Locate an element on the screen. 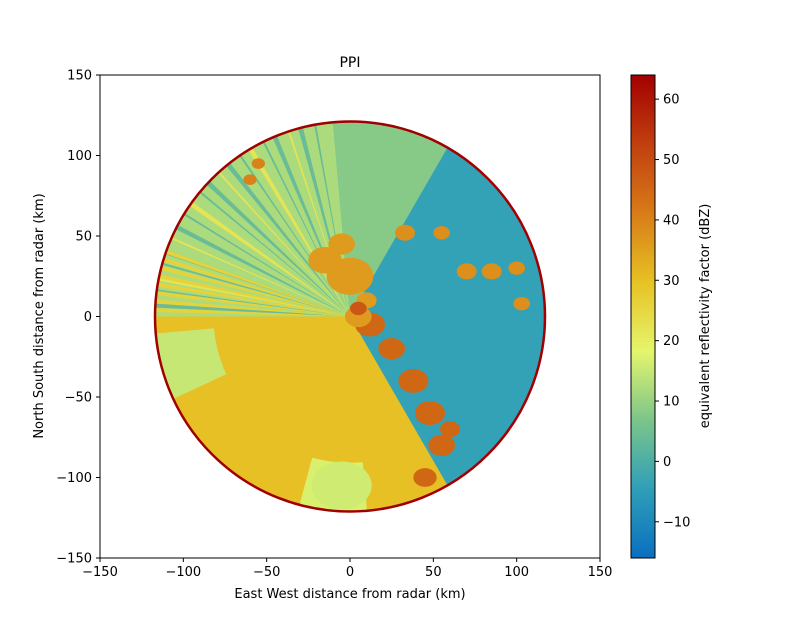 The width and height of the screenshot is (803, 627). colorbar-tick-label: 10 is located at coordinates (671, 402).